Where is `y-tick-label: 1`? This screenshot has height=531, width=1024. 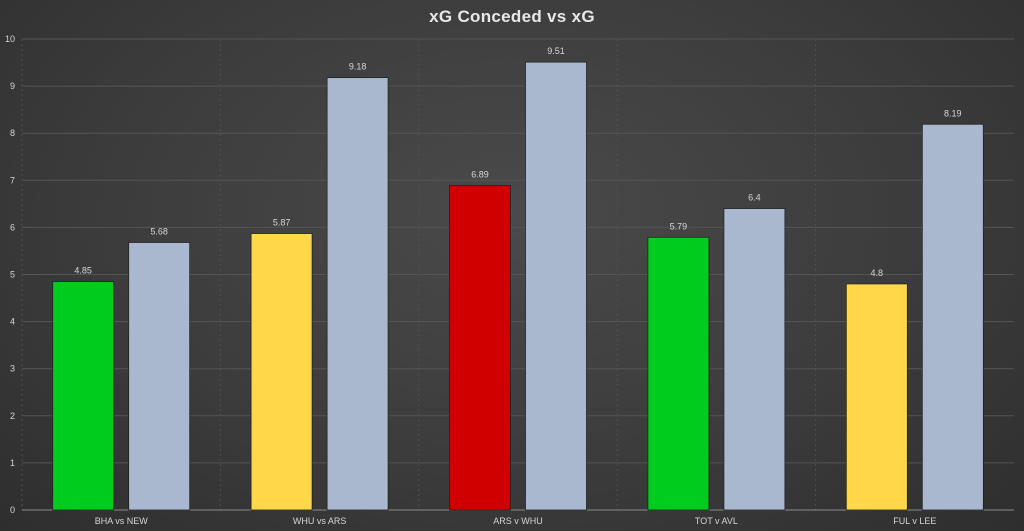
y-tick-label: 1 is located at coordinates (12, 463).